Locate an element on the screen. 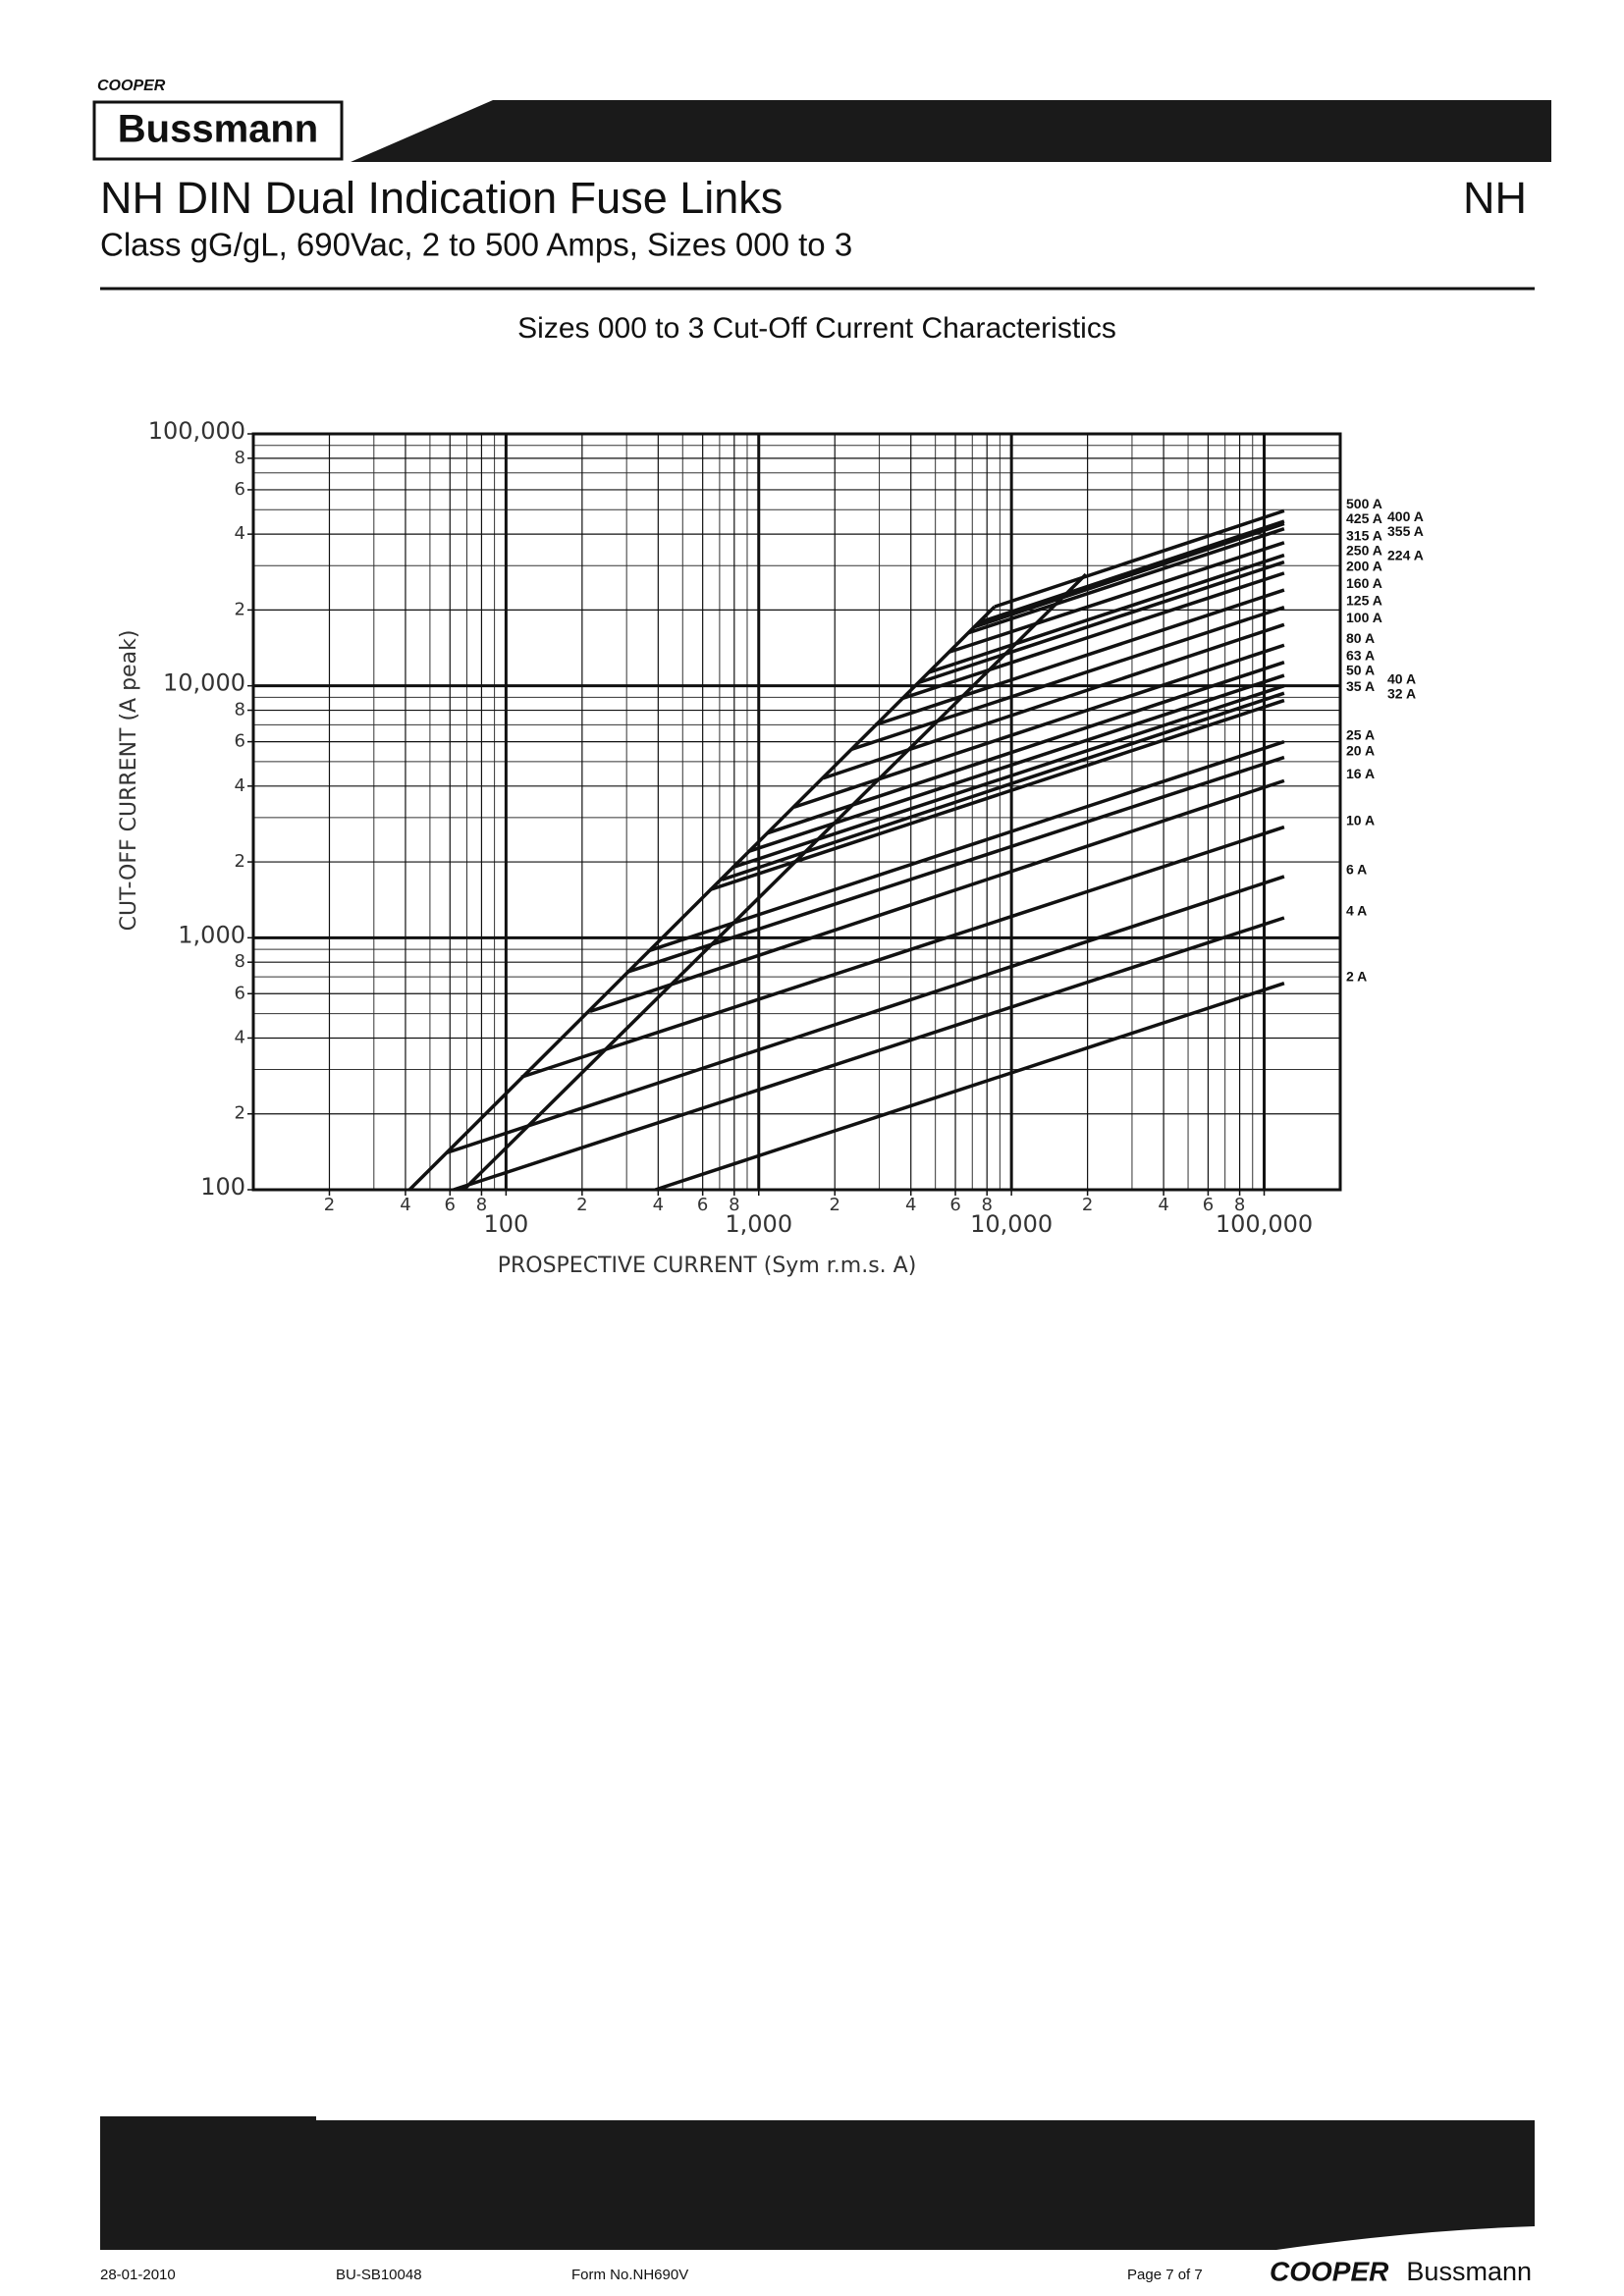 Image resolution: width=1624 pixels, height=2296 pixels. series-label: 40 A is located at coordinates (1401, 678).